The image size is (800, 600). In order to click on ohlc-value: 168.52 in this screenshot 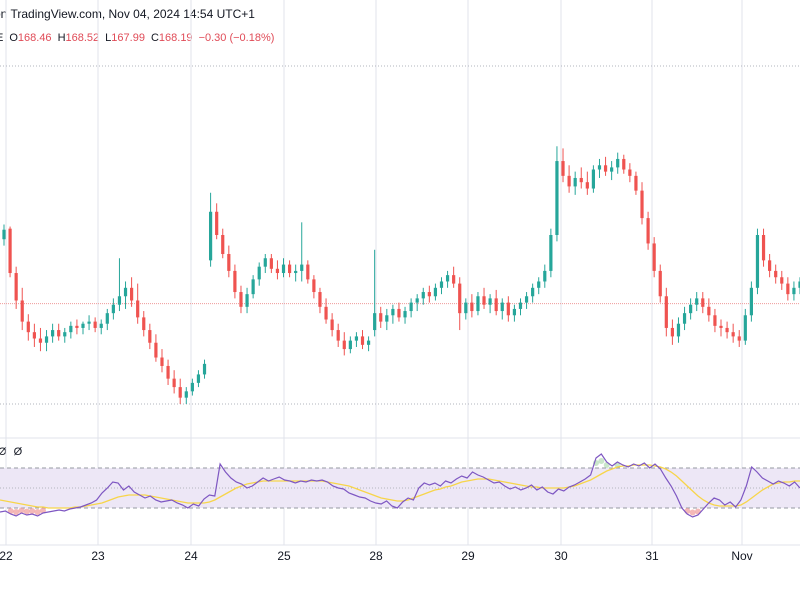, I will do `click(82, 38)`.